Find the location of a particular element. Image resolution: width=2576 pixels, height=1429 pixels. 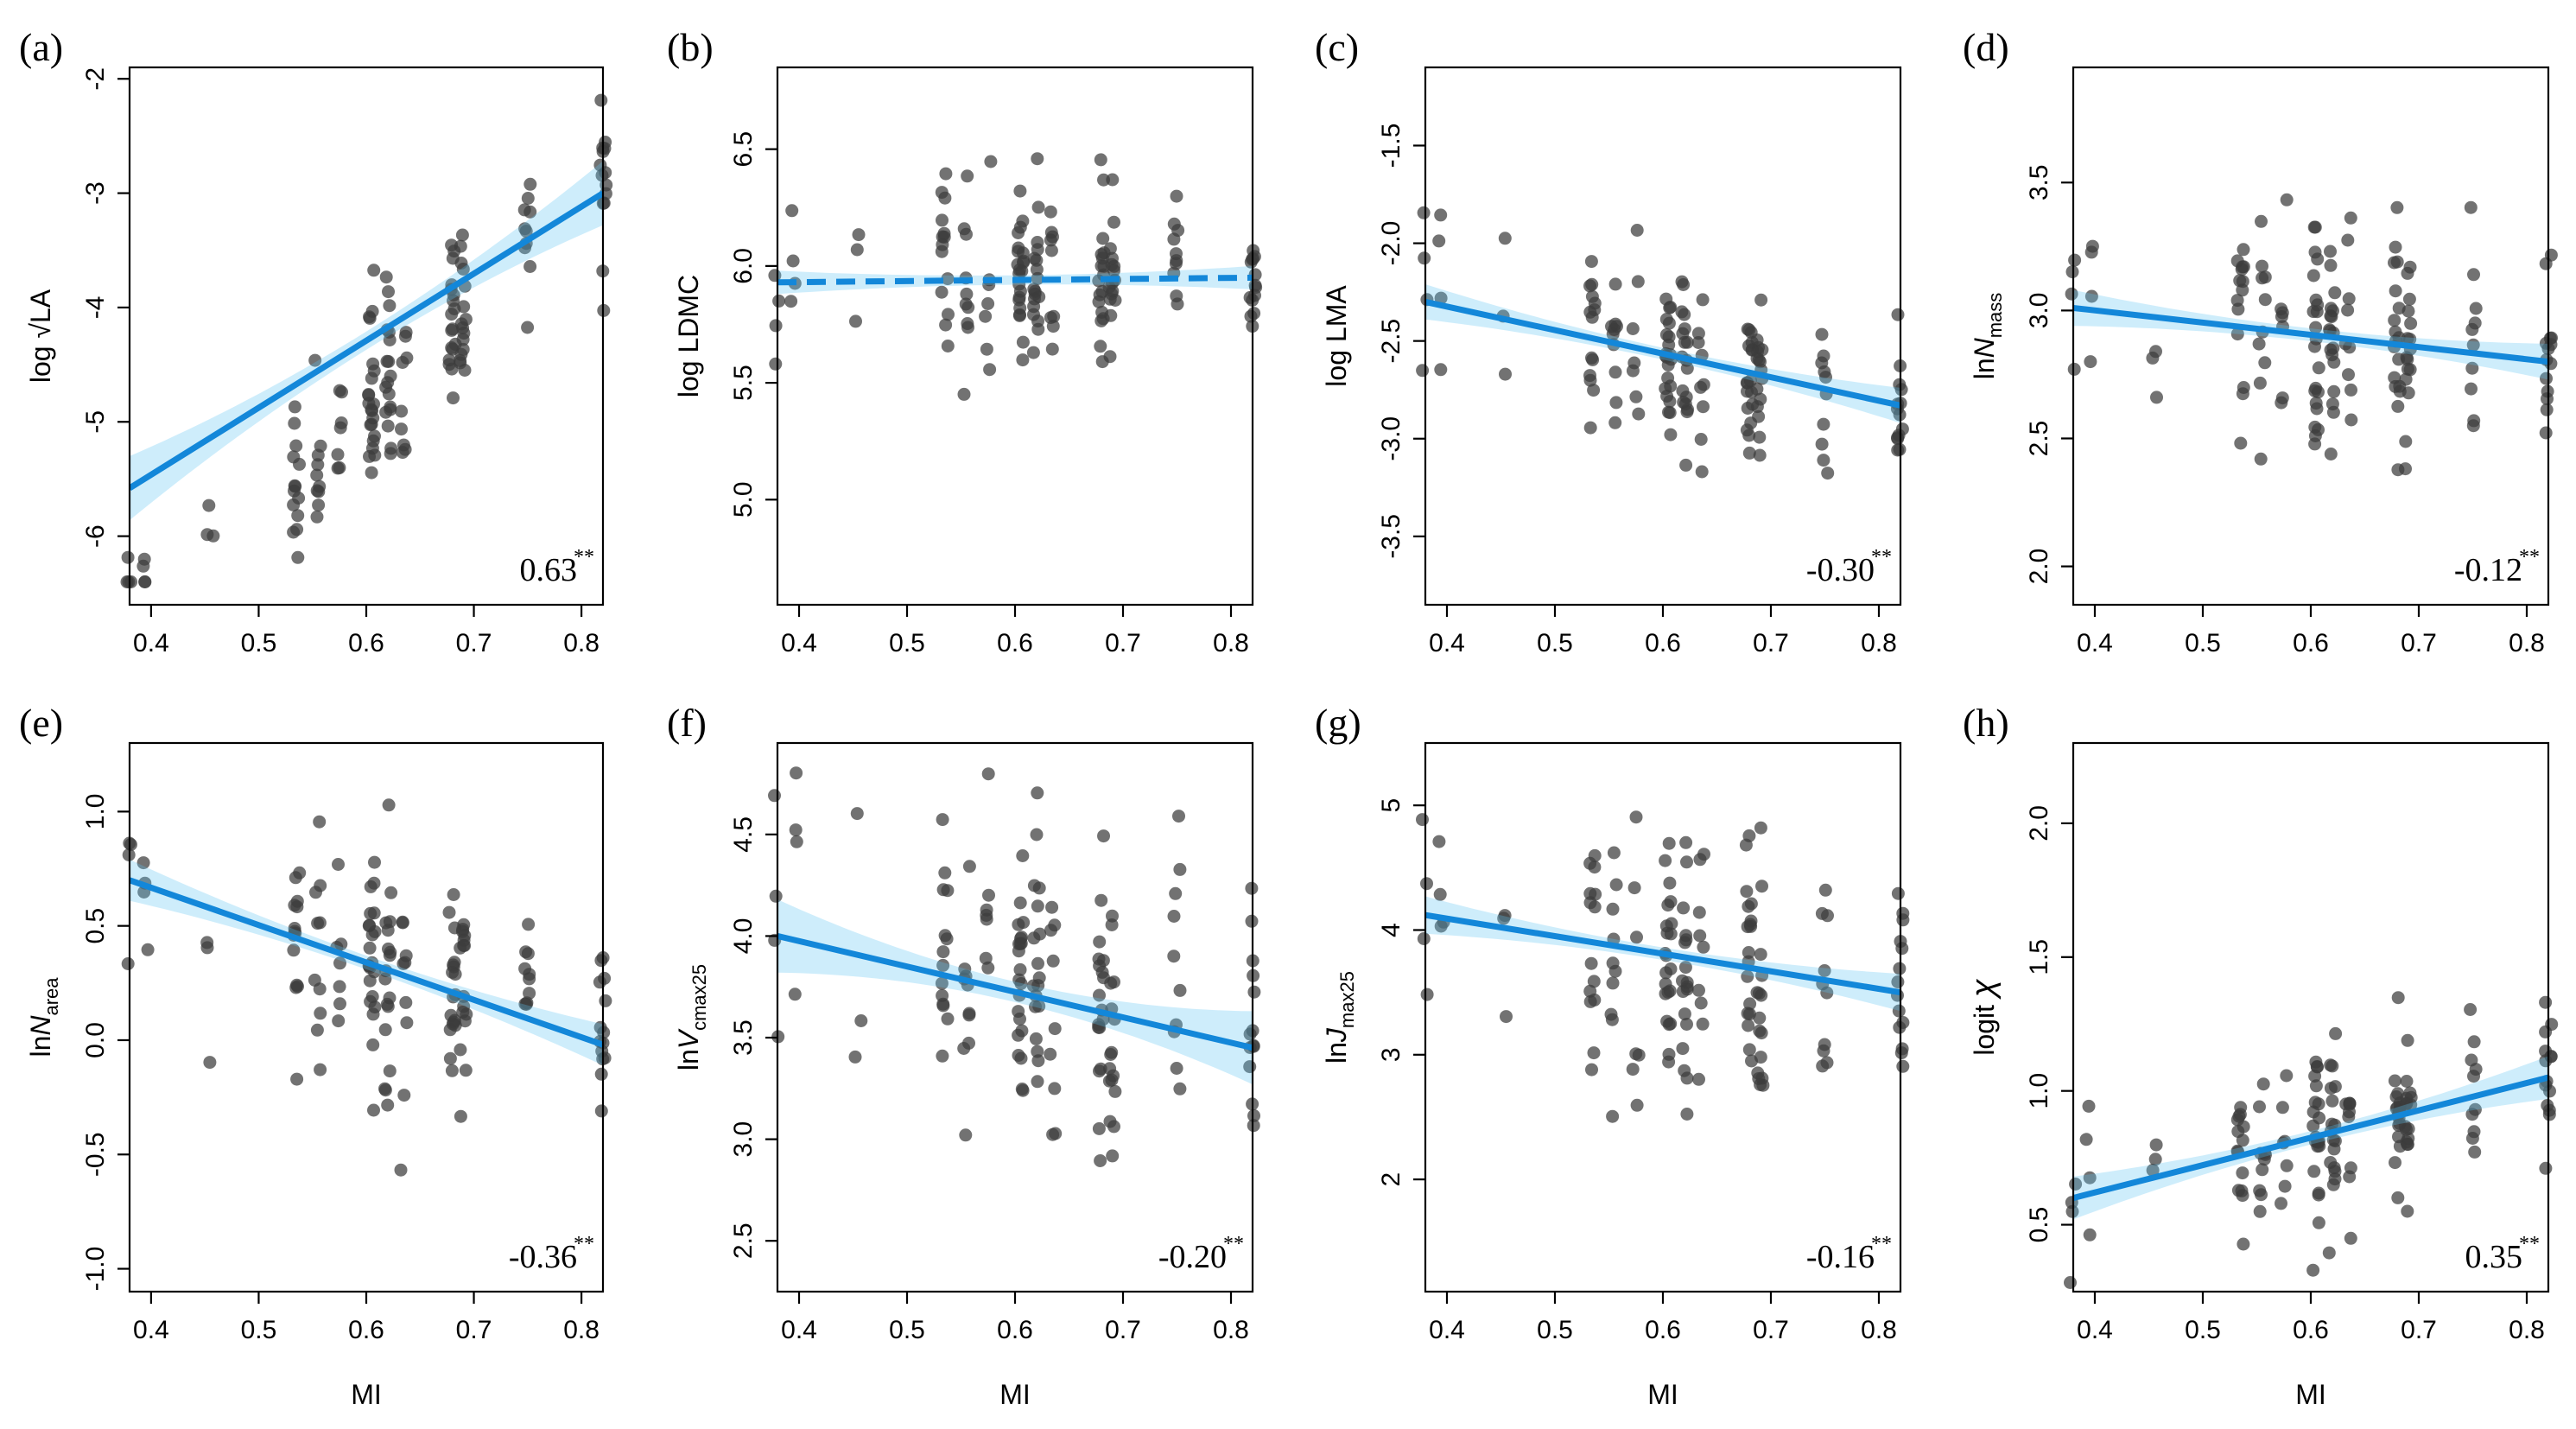

panel-label: (d) is located at coordinates (1986, 47).